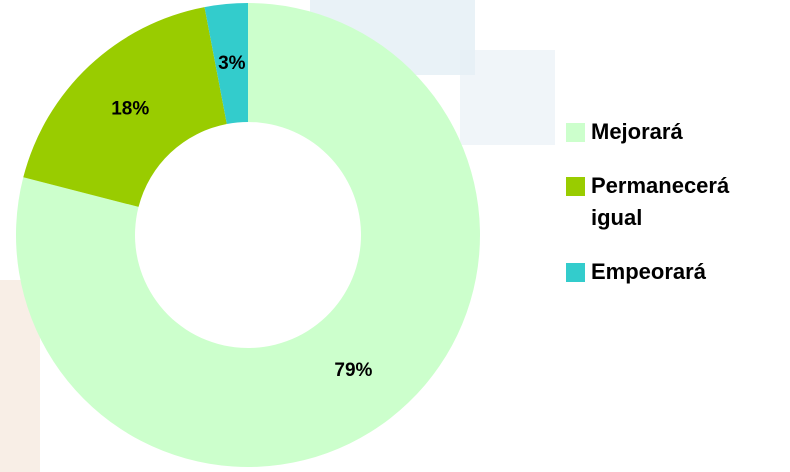 Image resolution: width=790 pixels, height=472 pixels. Describe the element at coordinates (353, 370) in the screenshot. I see `data-label: 79%` at that location.